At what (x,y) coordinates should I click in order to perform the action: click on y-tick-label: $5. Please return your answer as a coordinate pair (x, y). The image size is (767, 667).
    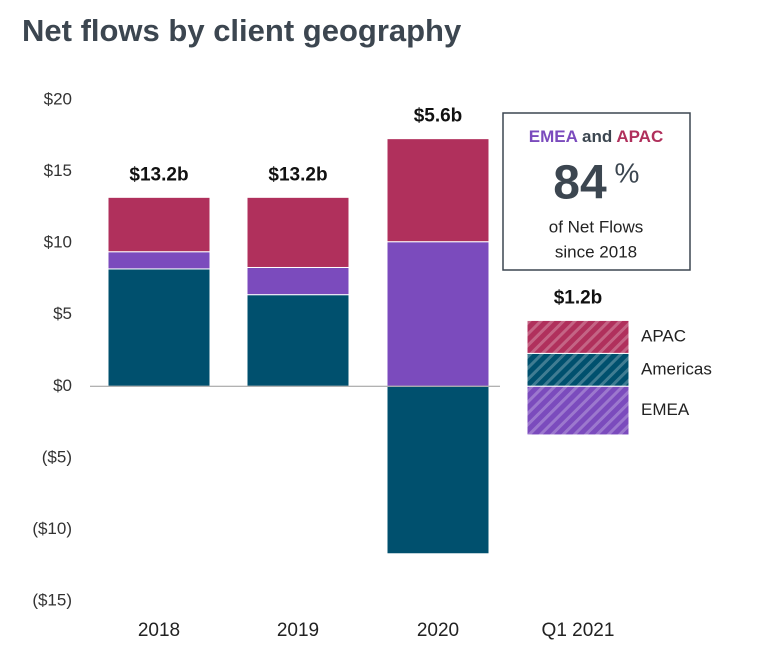
    Looking at the image, I should click on (62, 313).